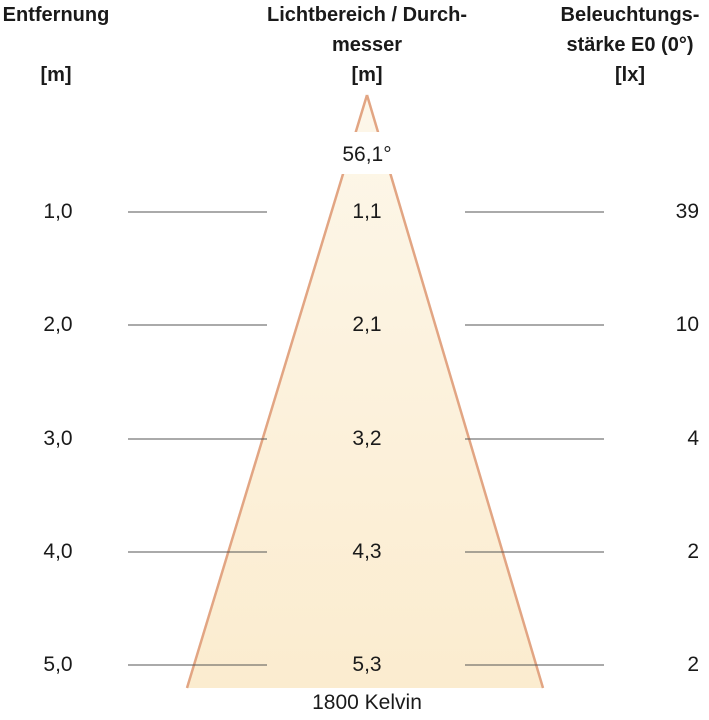 This screenshot has width=709, height=720. Describe the element at coordinates (367, 75) in the screenshot. I see `diameter-unit: [m]` at that location.